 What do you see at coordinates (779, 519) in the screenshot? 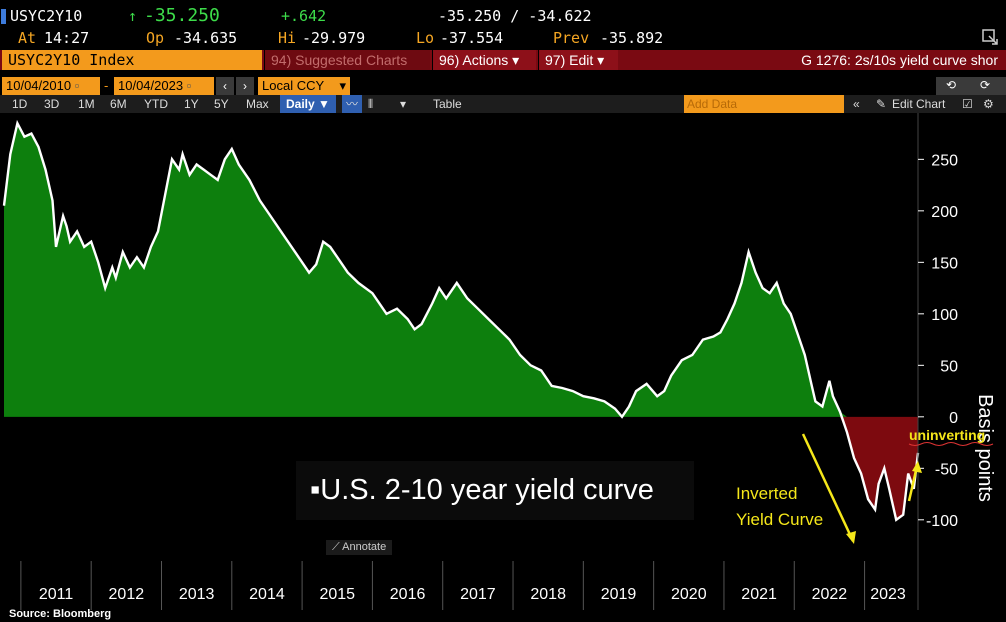
I see `inverted-label-line2: Yield Curve` at bounding box center [779, 519].